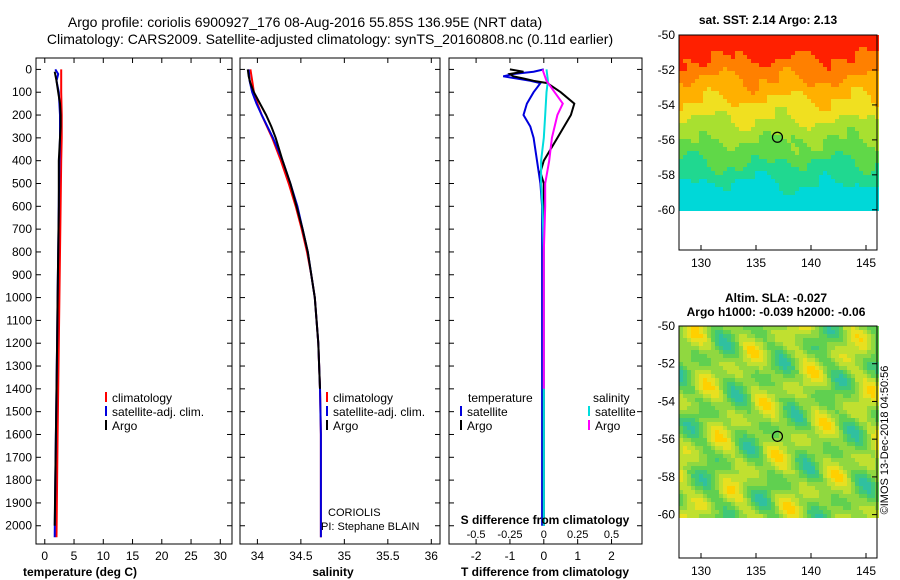 The height and width of the screenshot is (580, 900). What do you see at coordinates (778, 142) in the screenshot?
I see `map-top-frame` at bounding box center [778, 142].